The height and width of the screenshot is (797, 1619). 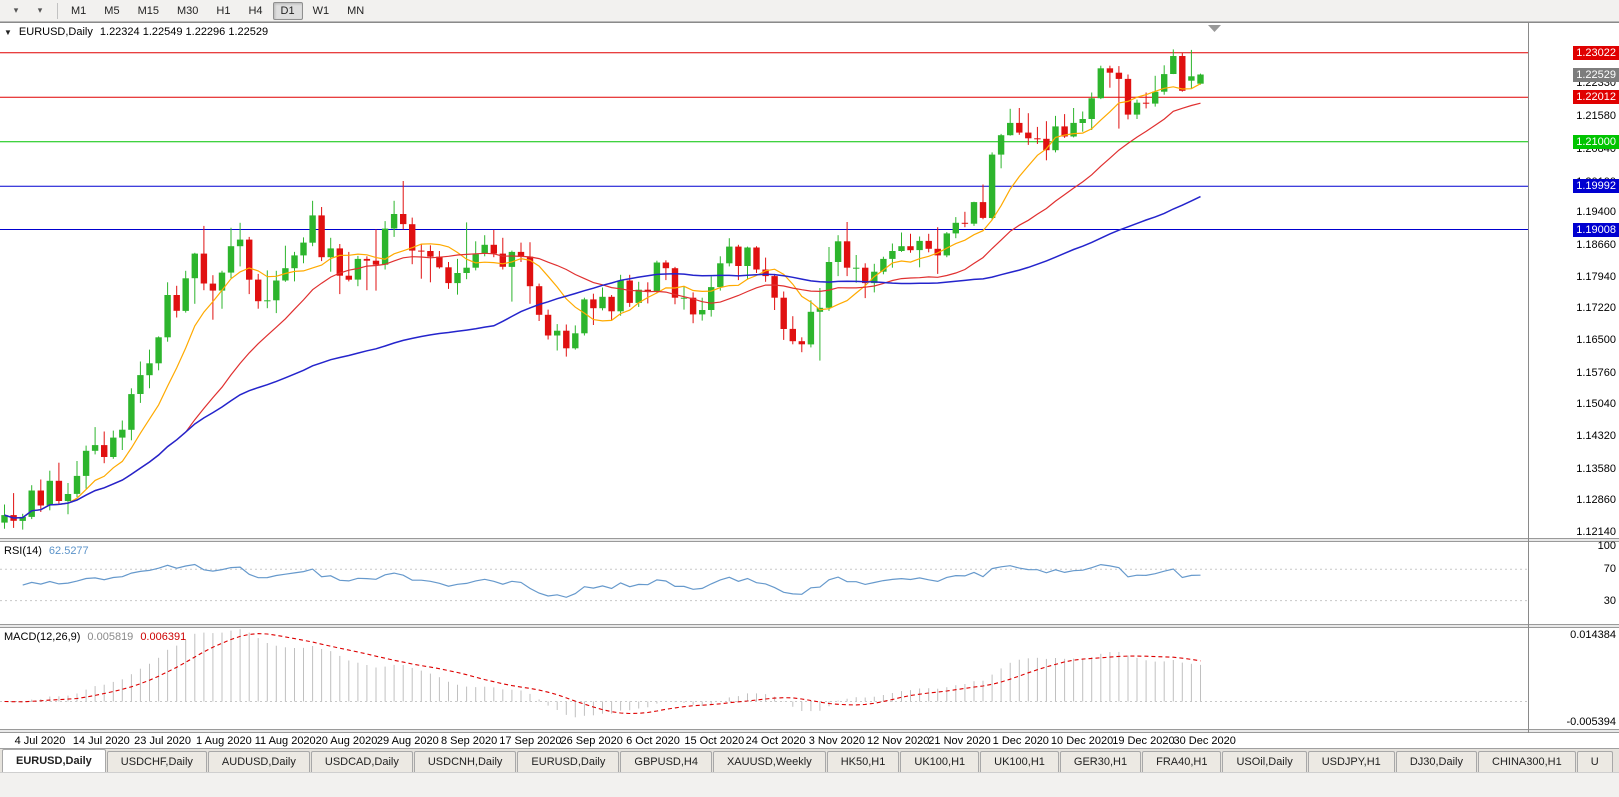 What do you see at coordinates (258, 761) in the screenshot?
I see `symbol-tab-2: AUDUSD,Daily` at bounding box center [258, 761].